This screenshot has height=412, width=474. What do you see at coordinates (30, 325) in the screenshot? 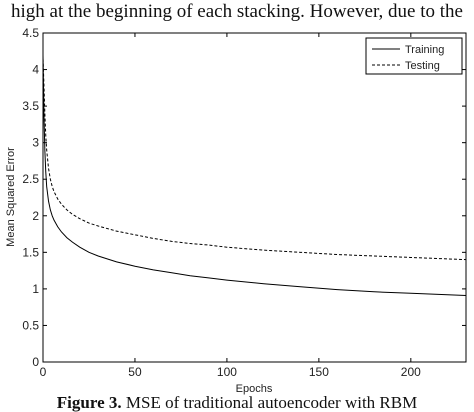
I see `y-tick-label: 0.5` at bounding box center [30, 325].